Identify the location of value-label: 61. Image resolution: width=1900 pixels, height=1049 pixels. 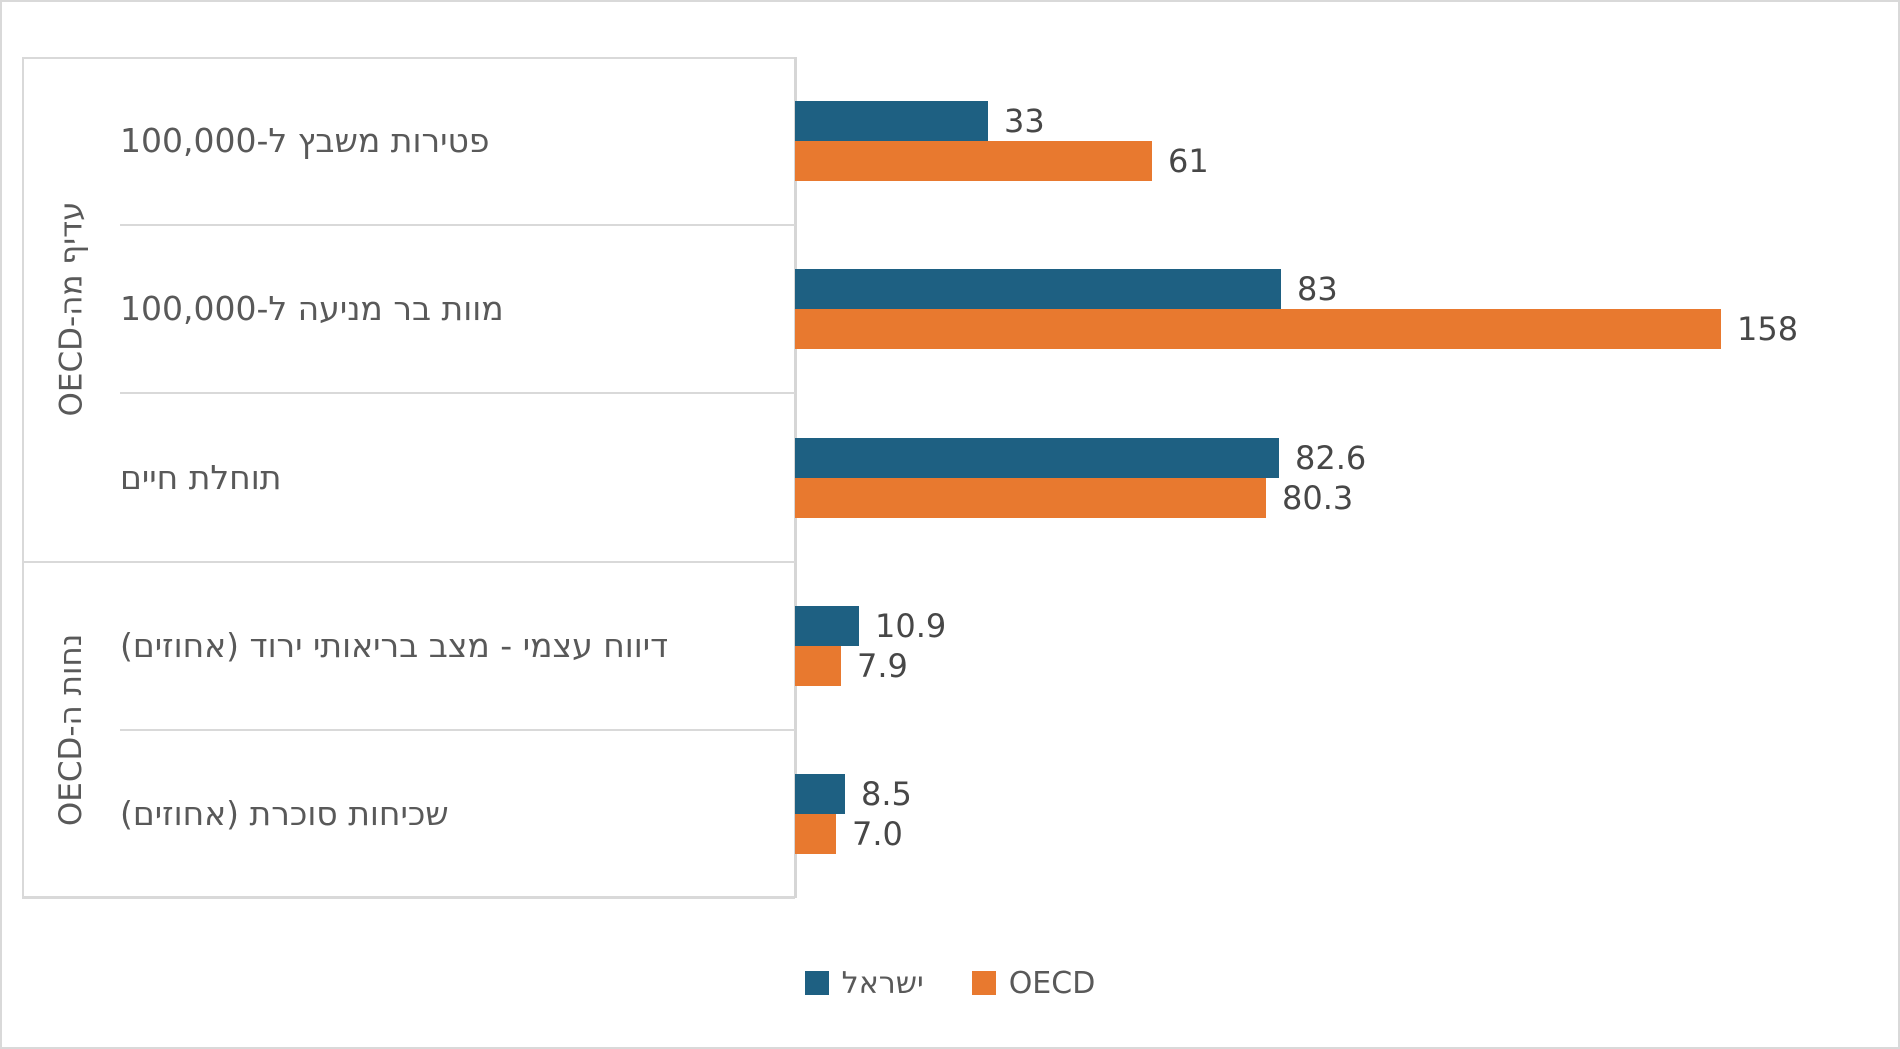
(1188, 161).